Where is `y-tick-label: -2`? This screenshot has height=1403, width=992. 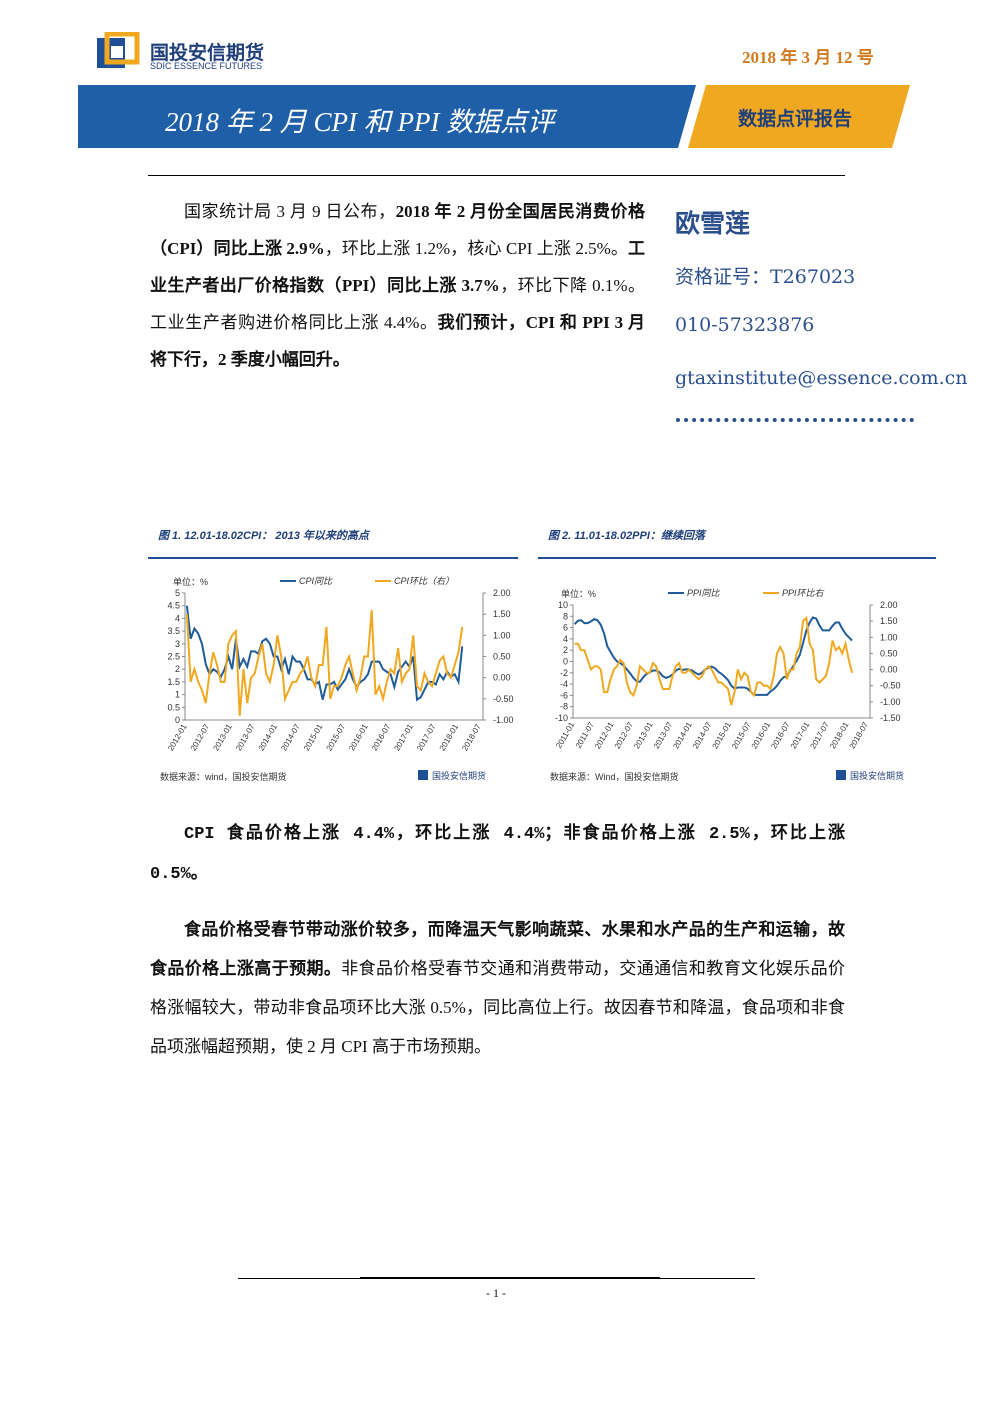 y-tick-label: -2 is located at coordinates (564, 673).